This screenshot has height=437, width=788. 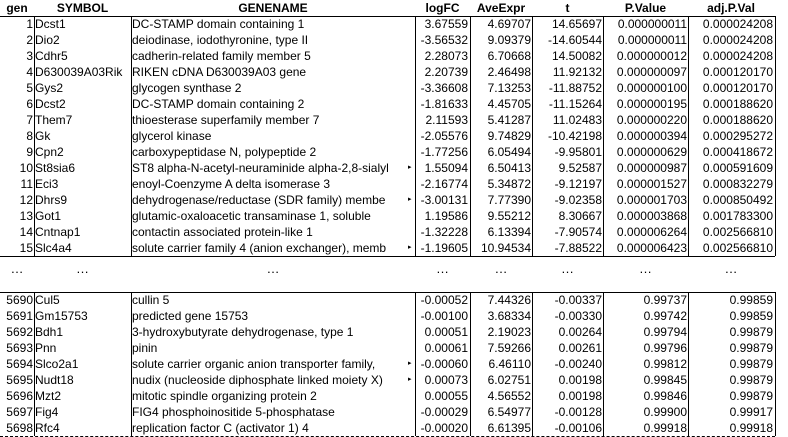 I want to click on table-cell: 7, so click(x=29, y=120).